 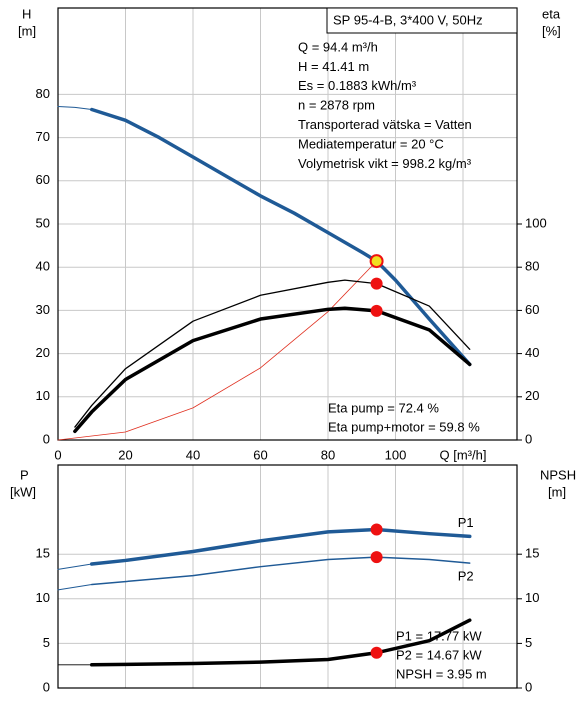 I want to click on y2-tick-label: 5, so click(x=528, y=642).